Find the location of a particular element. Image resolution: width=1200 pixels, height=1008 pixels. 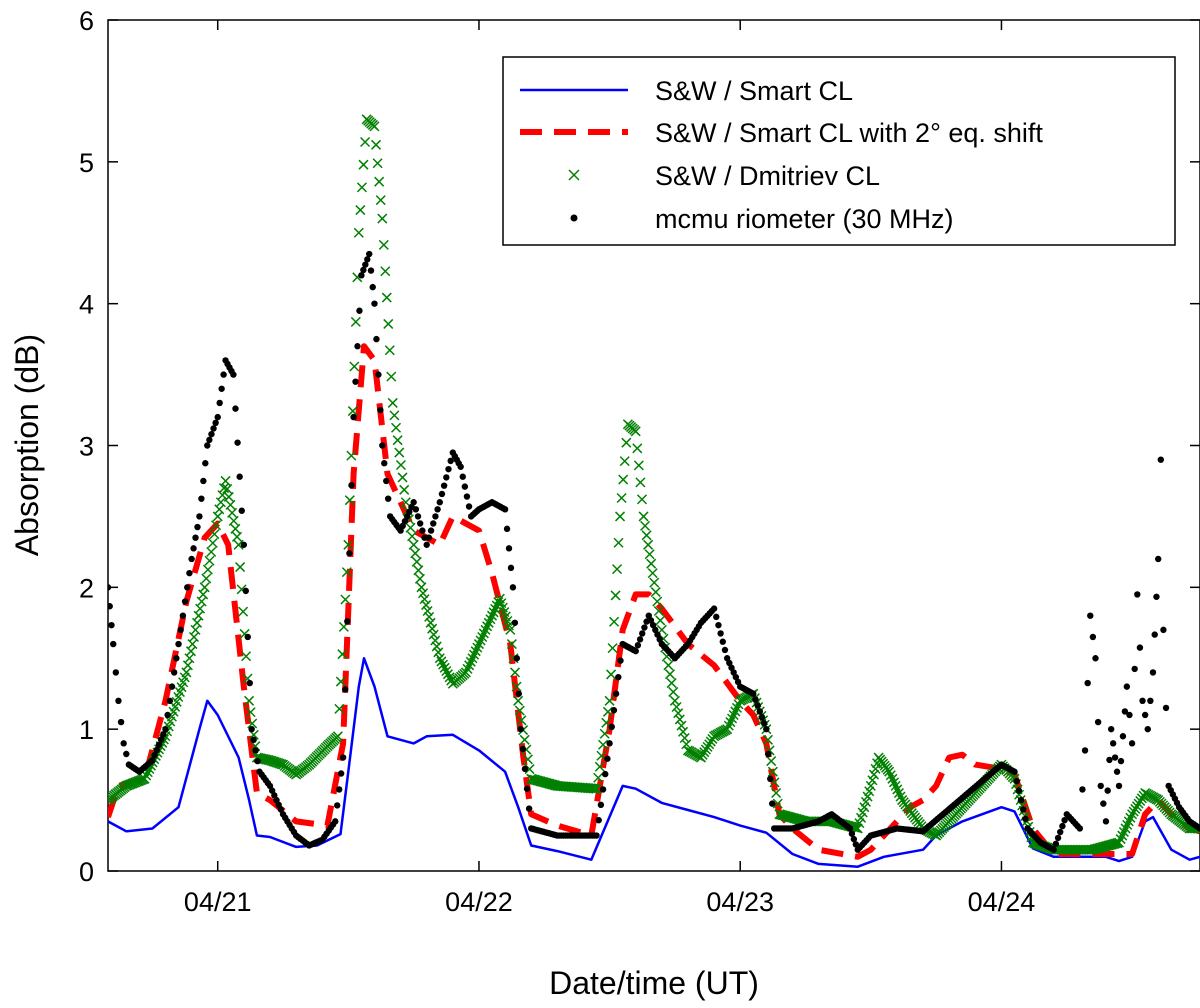

x-tick-label: 04/21 is located at coordinates (218, 902).